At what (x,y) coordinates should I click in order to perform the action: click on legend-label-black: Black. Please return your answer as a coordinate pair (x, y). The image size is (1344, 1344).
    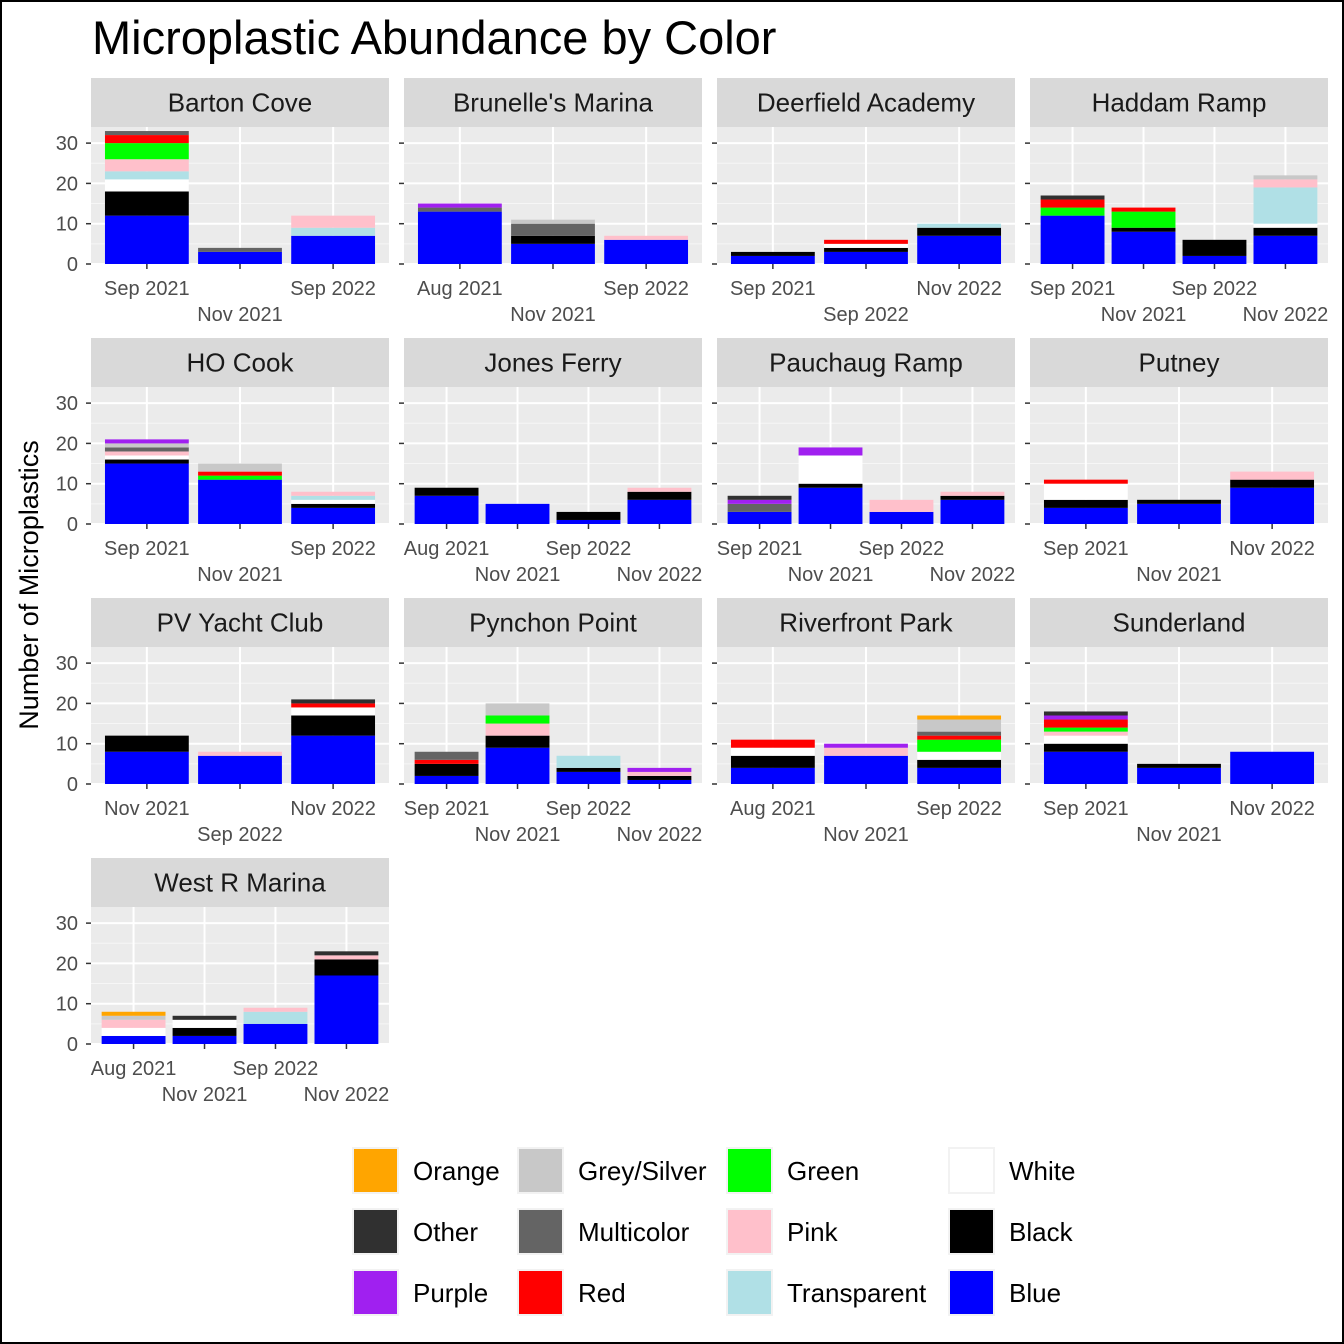
    Looking at the image, I should click on (1041, 1232).